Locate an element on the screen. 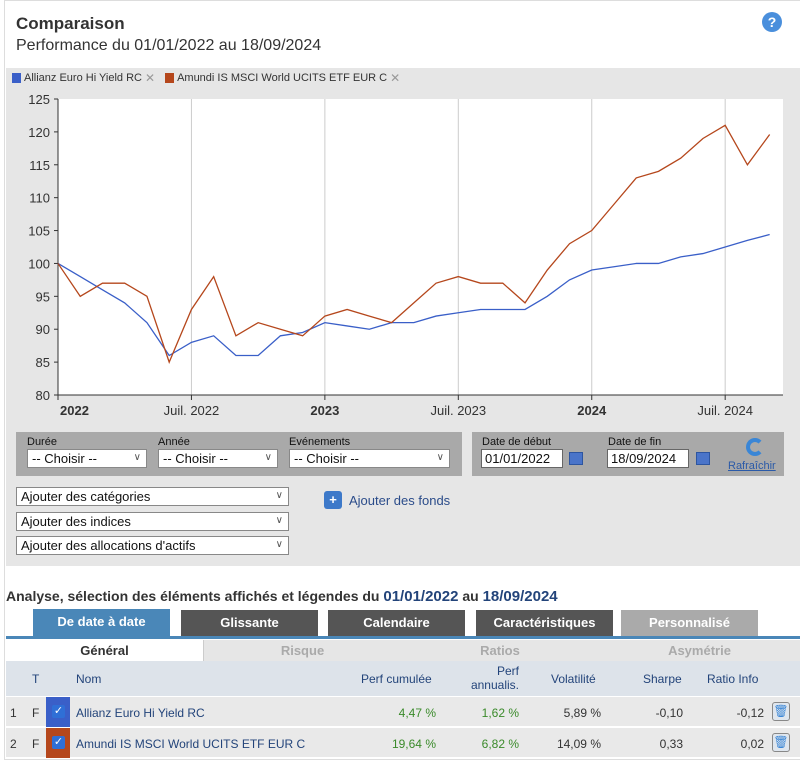 The height and width of the screenshot is (760, 800). volatilite: 14,09 % is located at coordinates (578, 744).